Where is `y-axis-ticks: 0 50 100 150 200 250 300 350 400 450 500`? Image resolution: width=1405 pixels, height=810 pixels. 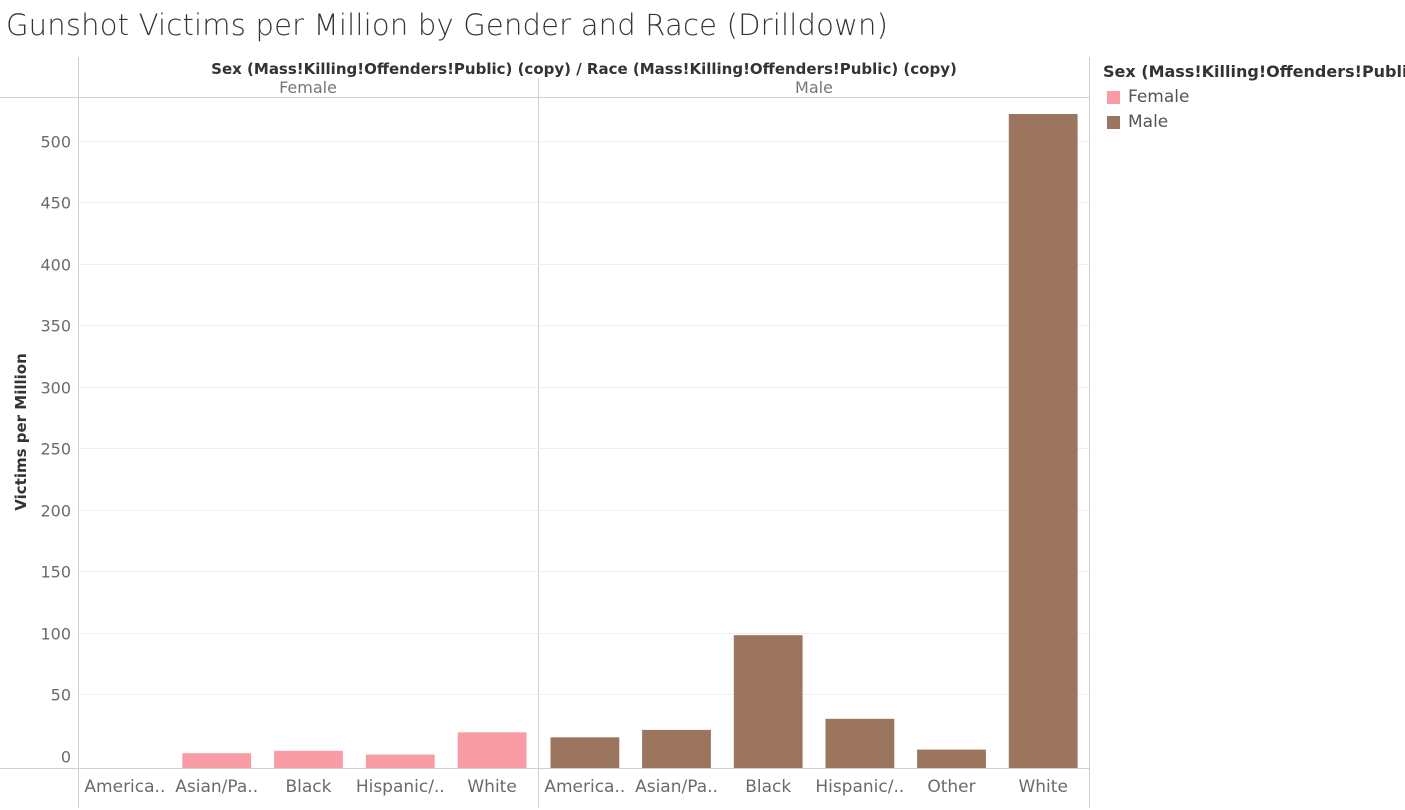
y-axis-ticks: 0 50 100 150 200 250 300 350 400 450 500 is located at coordinates (55, 450).